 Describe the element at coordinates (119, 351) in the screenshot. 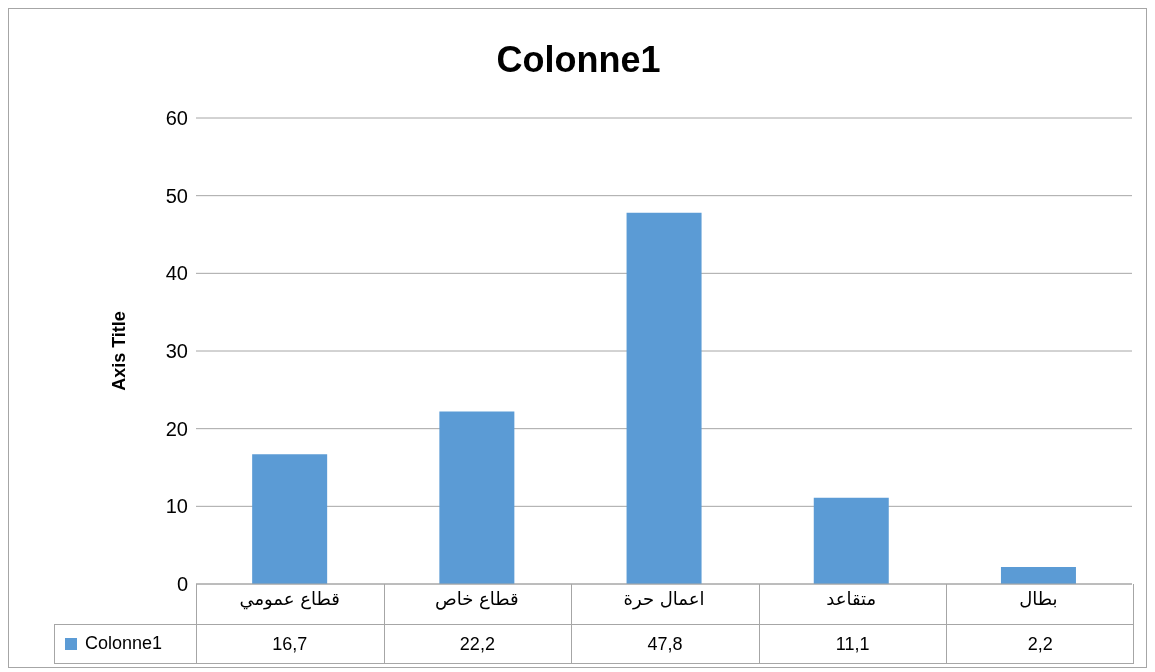

I see `y-axis-title: Axis Title` at that location.